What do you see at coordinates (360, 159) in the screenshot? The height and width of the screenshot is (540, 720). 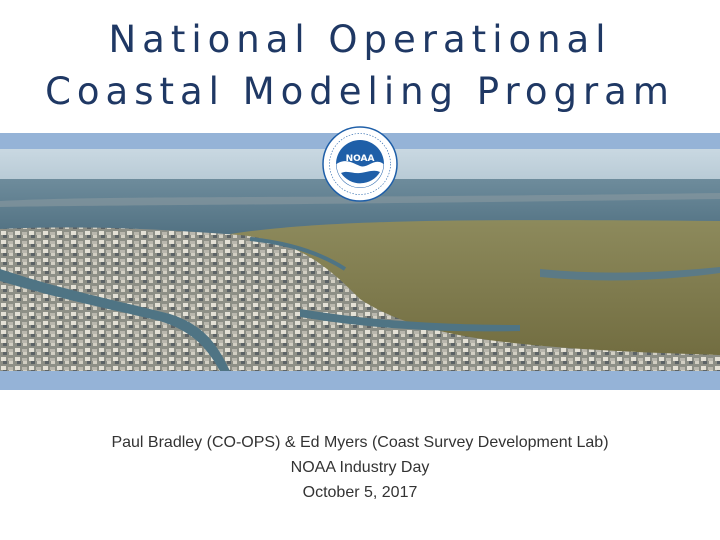 I see `logo-wordmark: NOAA` at bounding box center [360, 159].